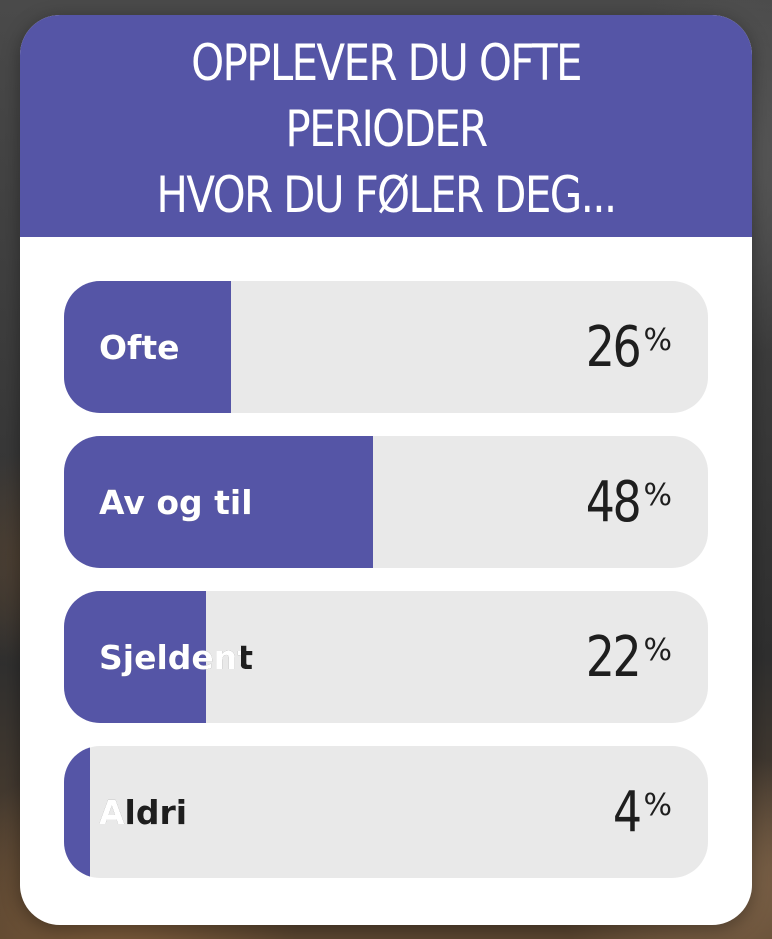 This screenshot has width=772, height=939. I want to click on poll-option-percent-value: 4, so click(627, 812).